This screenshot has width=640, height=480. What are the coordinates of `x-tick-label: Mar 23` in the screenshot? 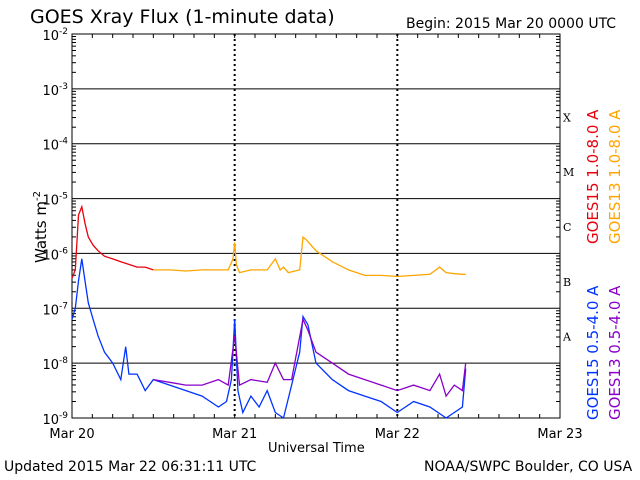 It's located at (559, 434).